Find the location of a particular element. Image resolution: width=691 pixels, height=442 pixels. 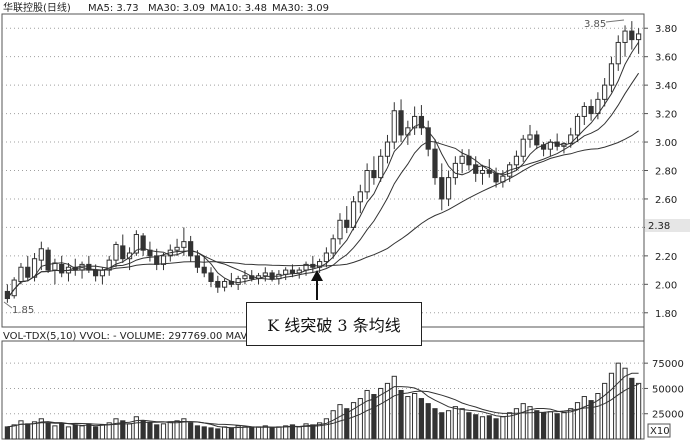

current-price-tag: 2.38 is located at coordinates (659, 226).